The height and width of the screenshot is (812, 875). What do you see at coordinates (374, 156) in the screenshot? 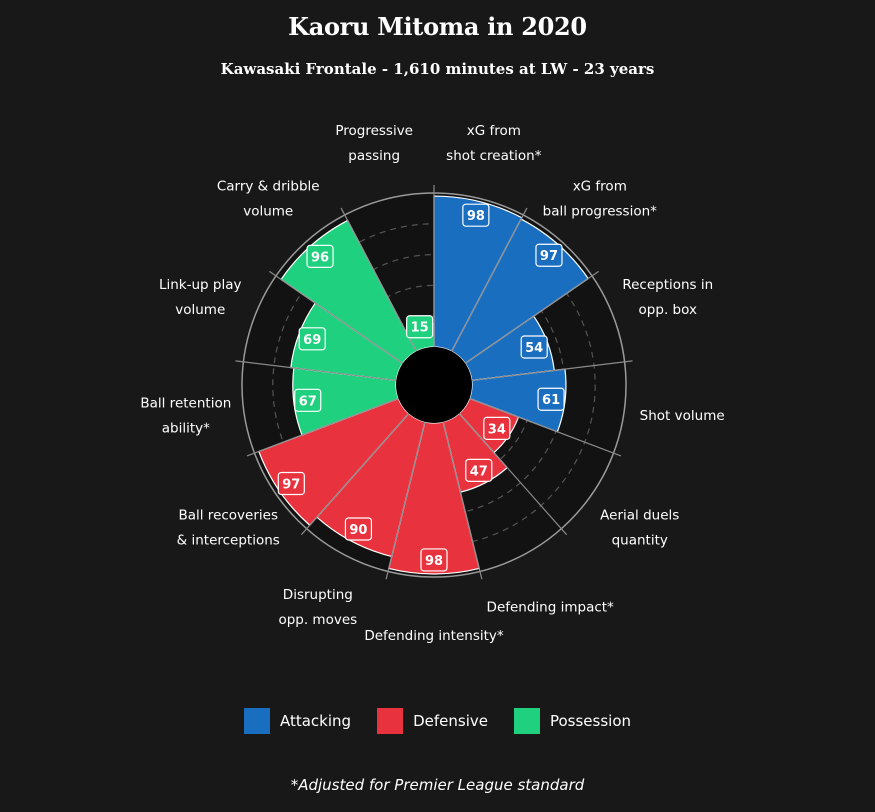
I see `category-label-line: passing` at bounding box center [374, 156].